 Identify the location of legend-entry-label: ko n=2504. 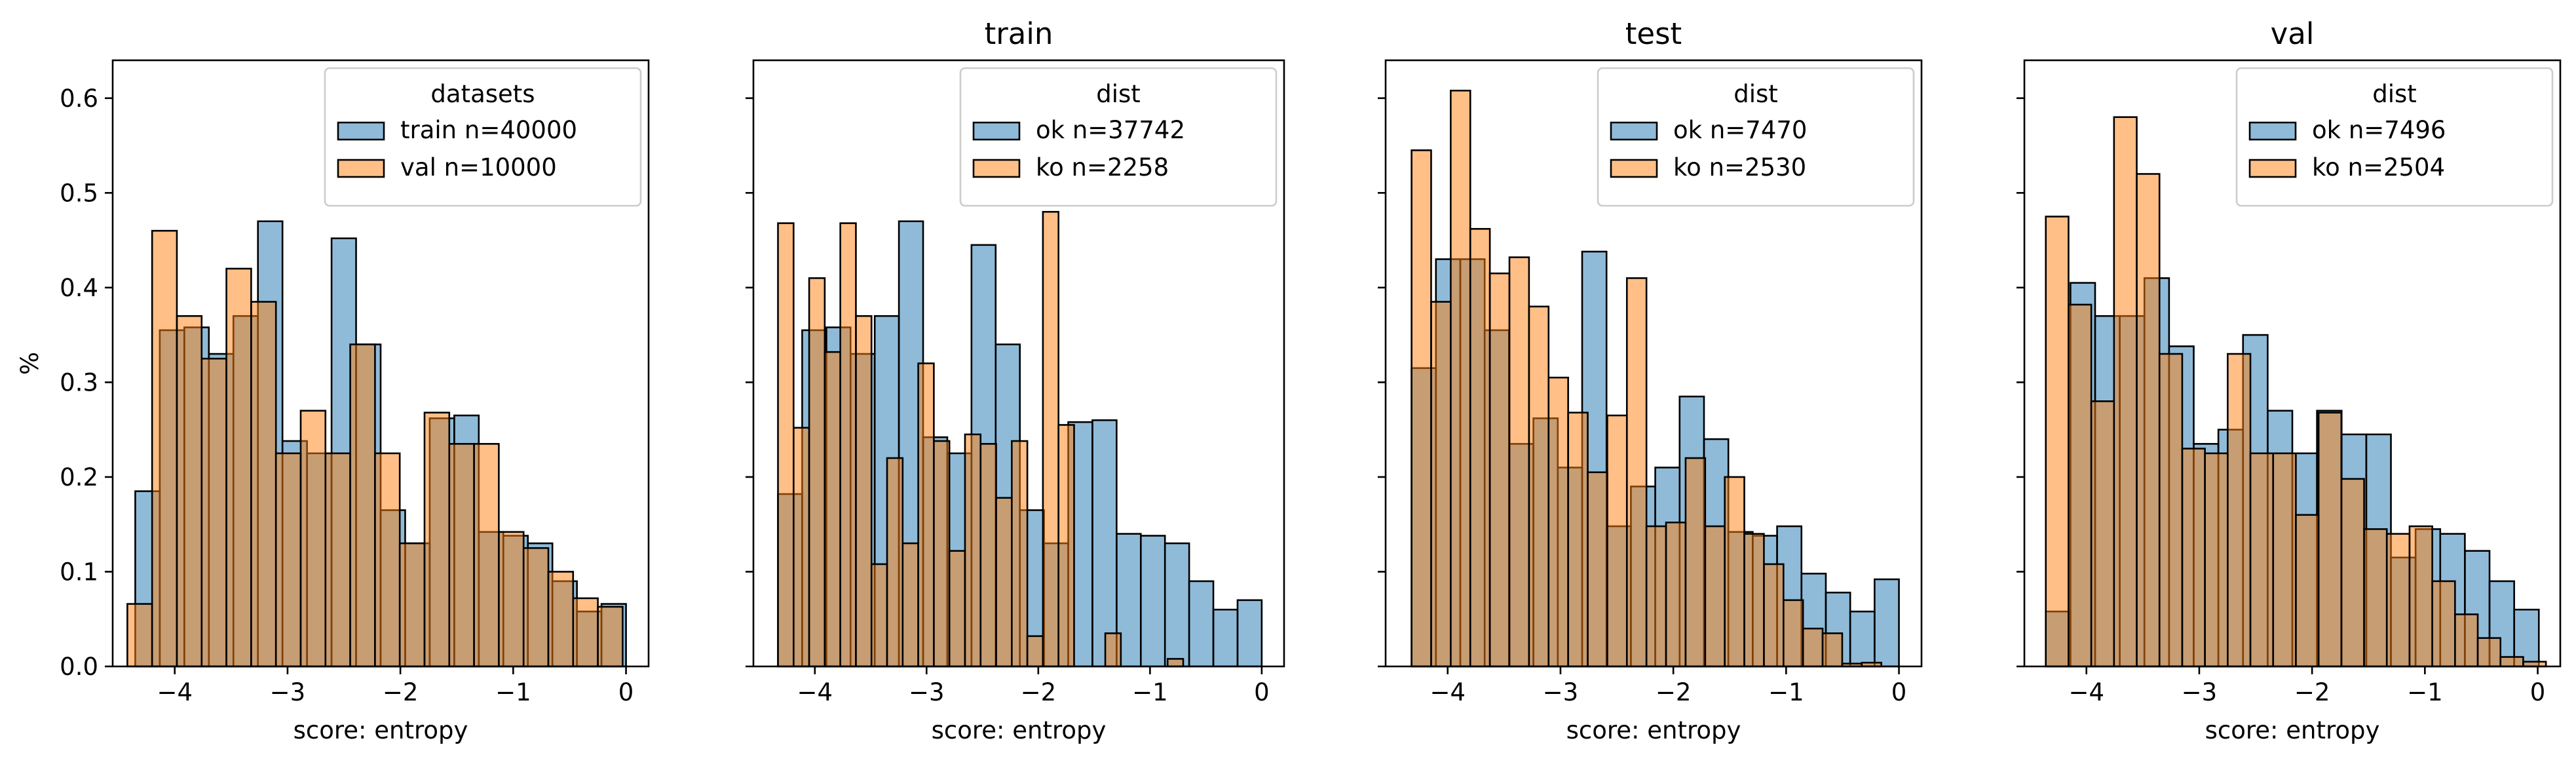
(2378, 167).